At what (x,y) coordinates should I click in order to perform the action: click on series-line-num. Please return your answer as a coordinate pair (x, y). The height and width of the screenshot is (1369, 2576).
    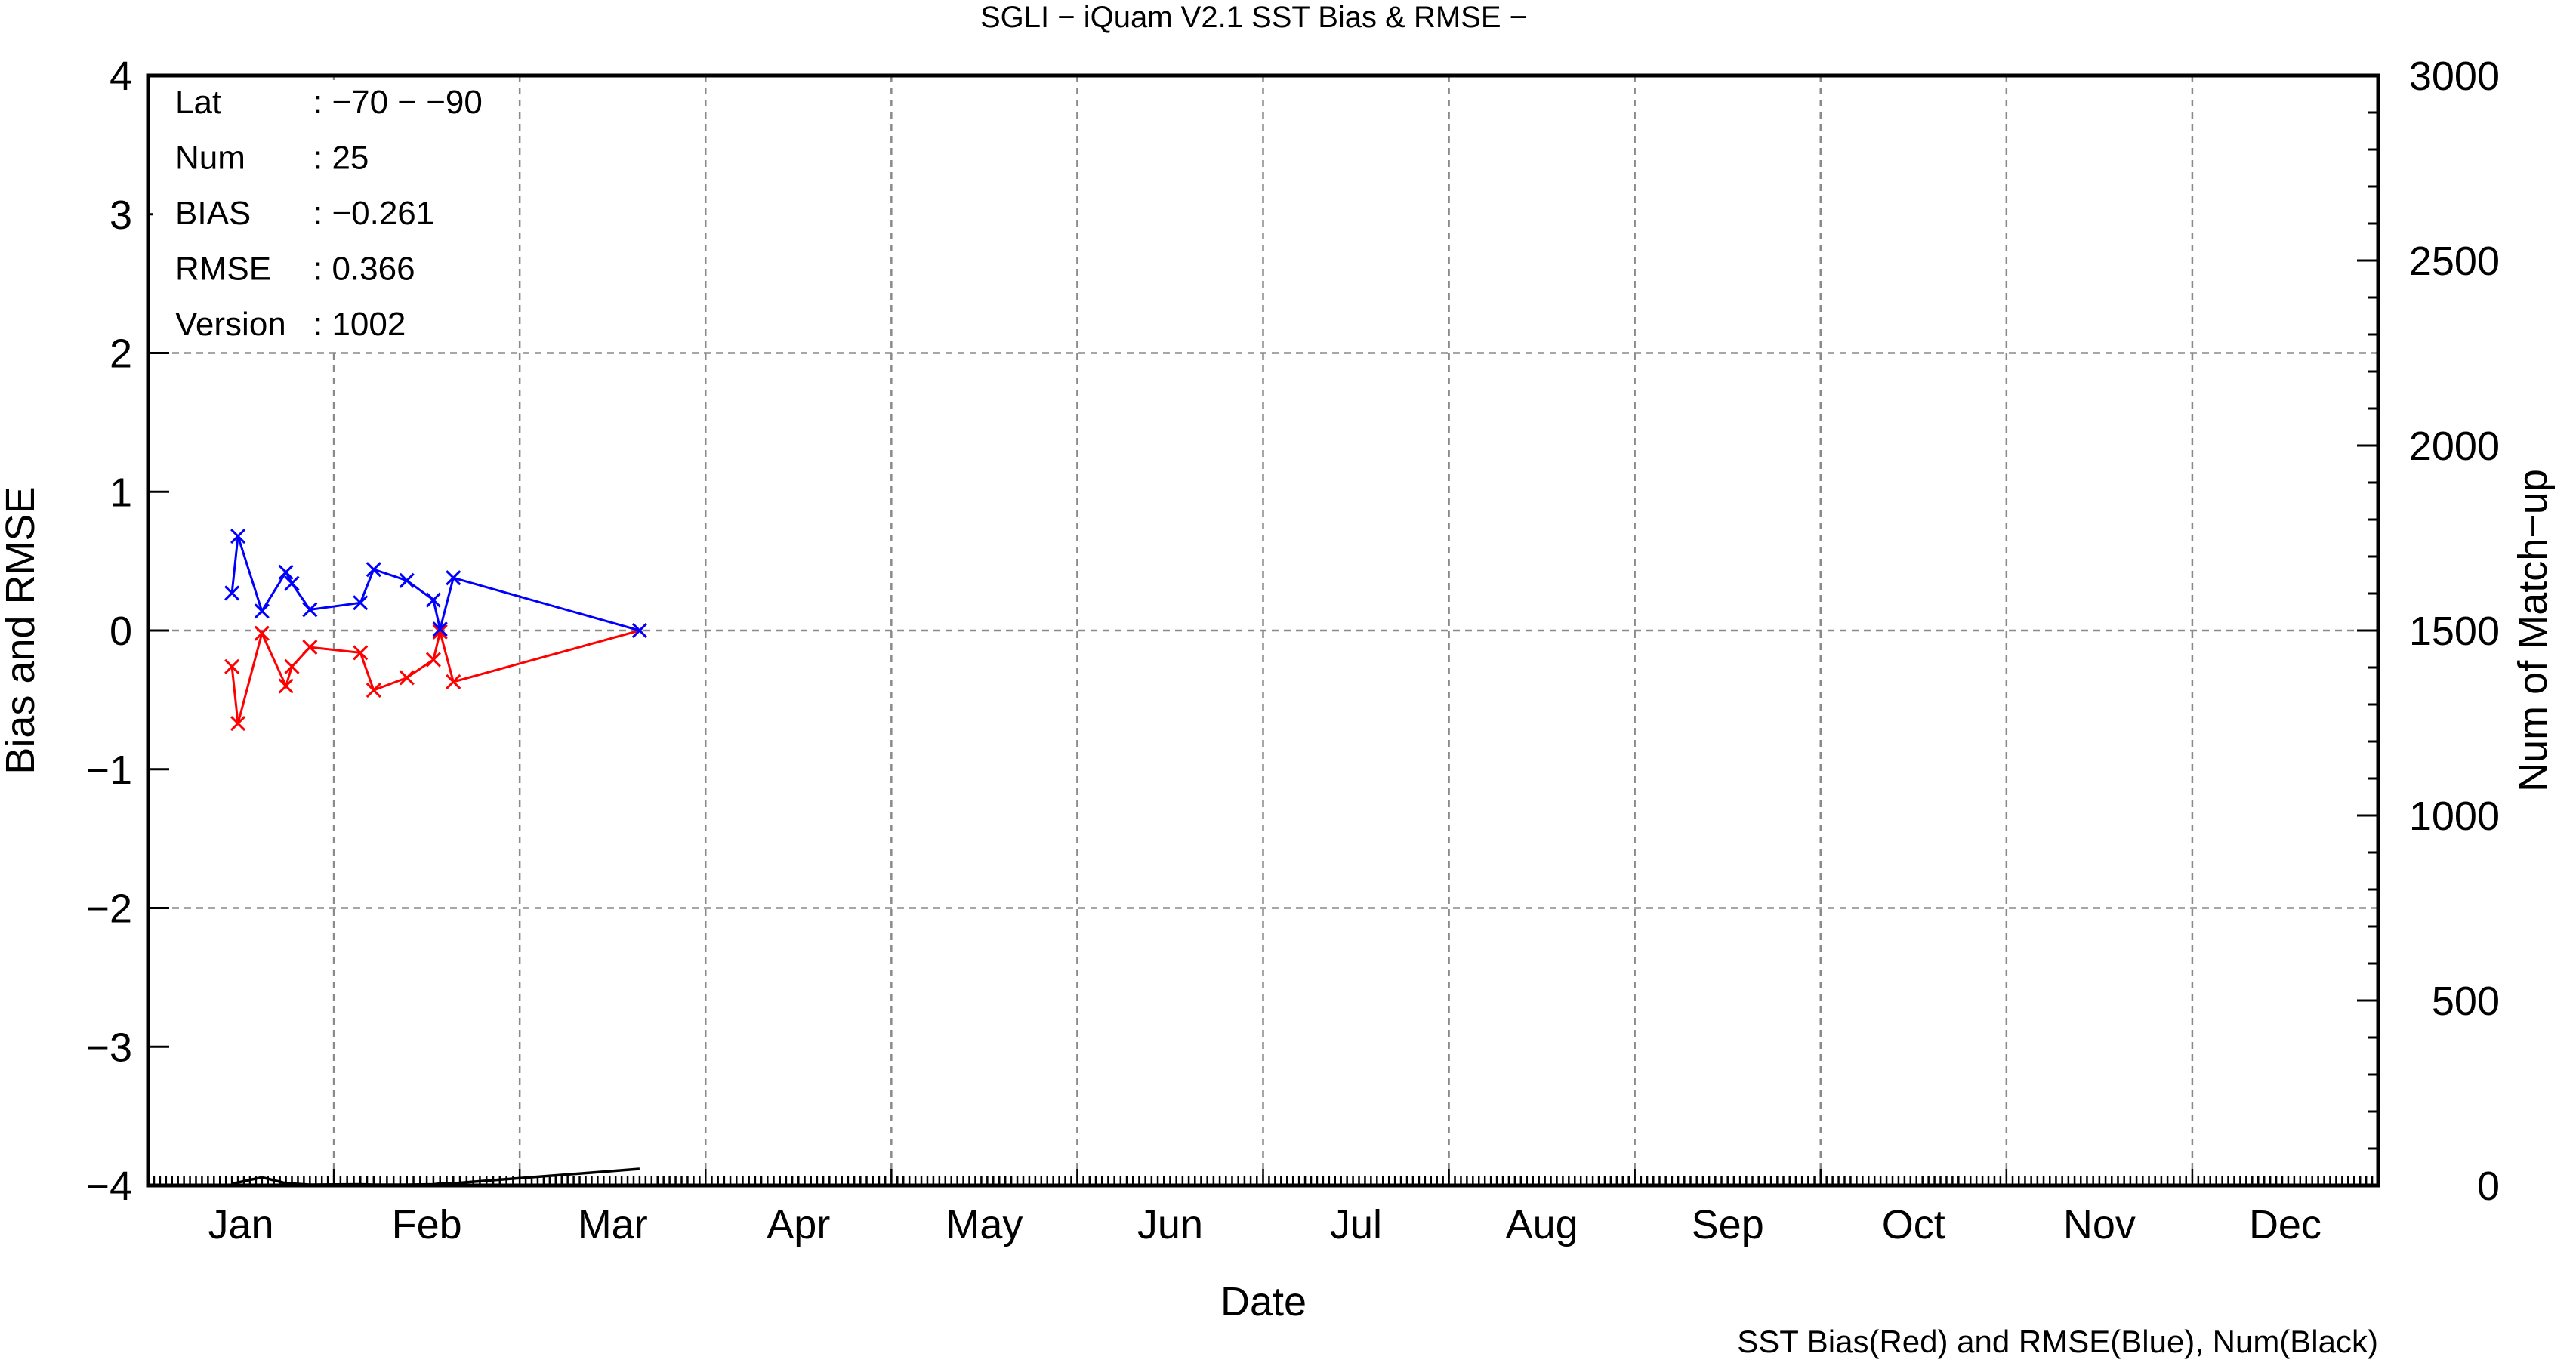
    Looking at the image, I should click on (435, 1176).